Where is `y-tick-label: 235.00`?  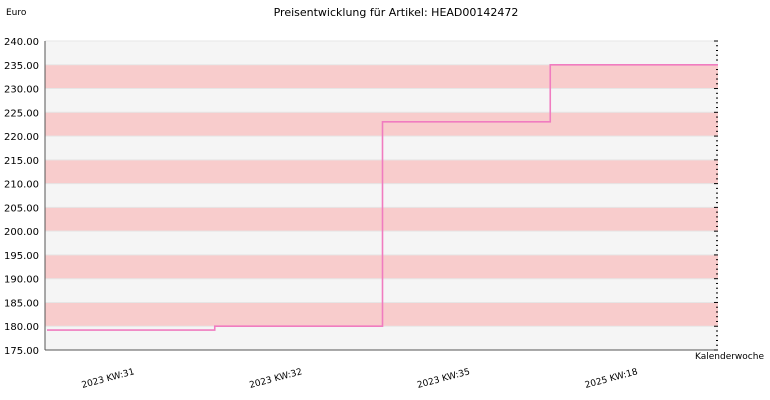 y-tick-label: 235.00 is located at coordinates (21, 66).